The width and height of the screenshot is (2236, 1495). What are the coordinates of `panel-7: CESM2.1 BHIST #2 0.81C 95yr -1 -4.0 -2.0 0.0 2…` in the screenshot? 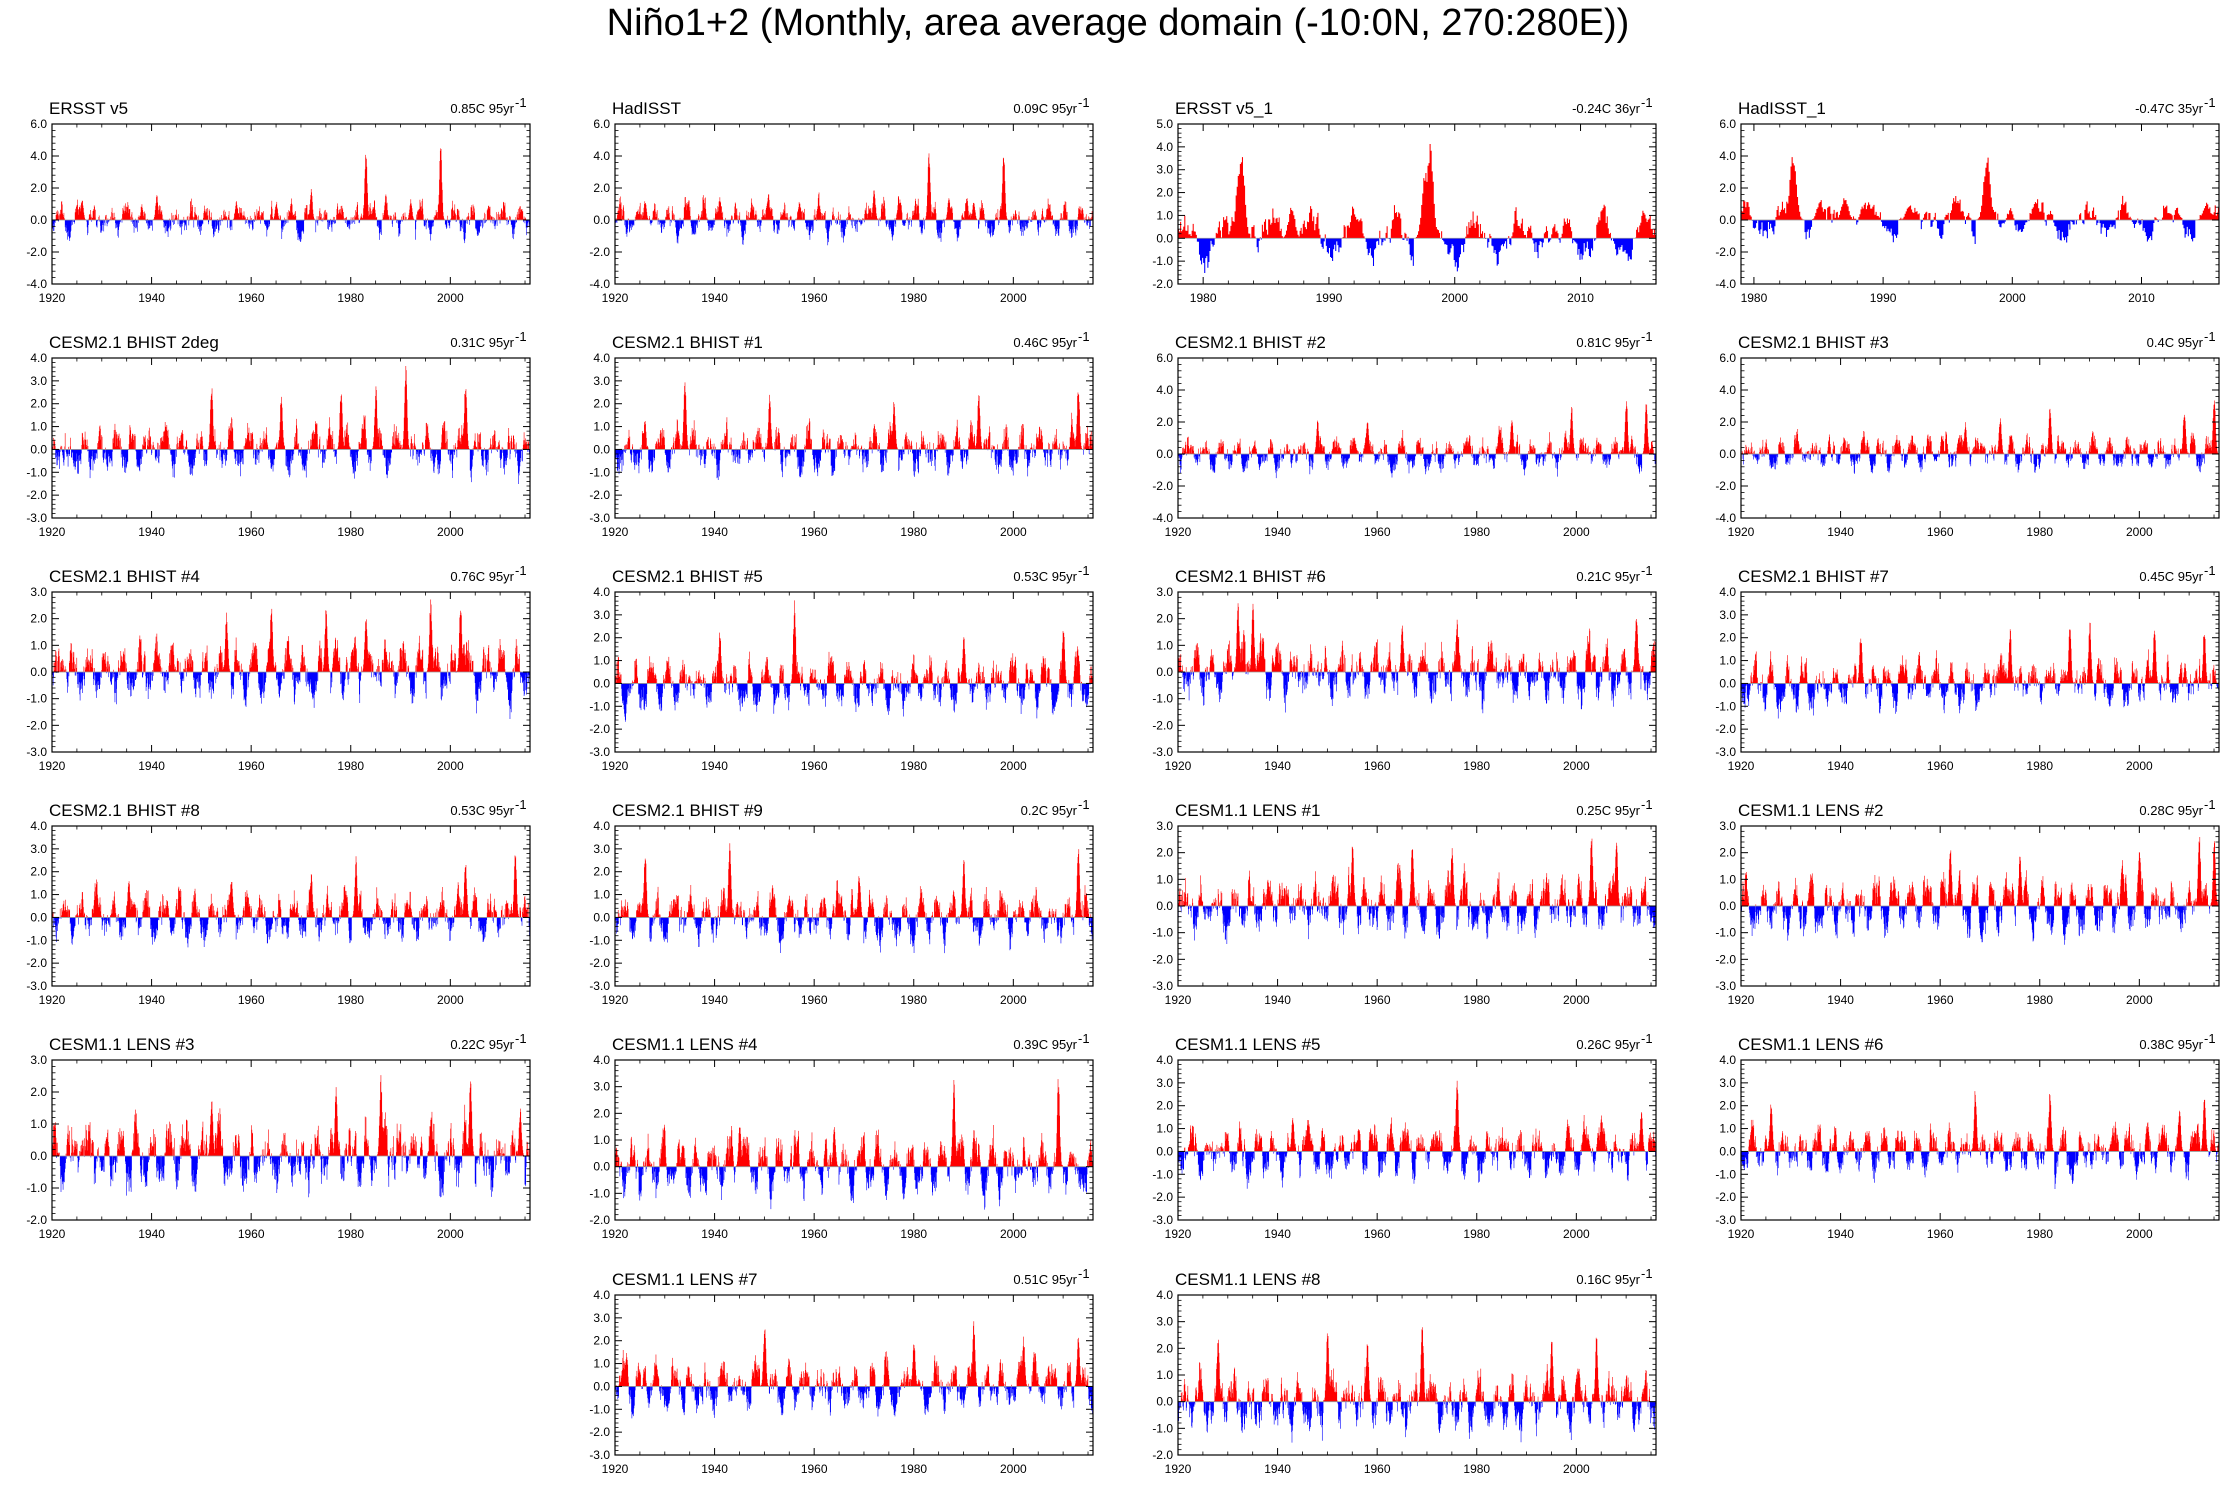 It's located at (1404, 434).